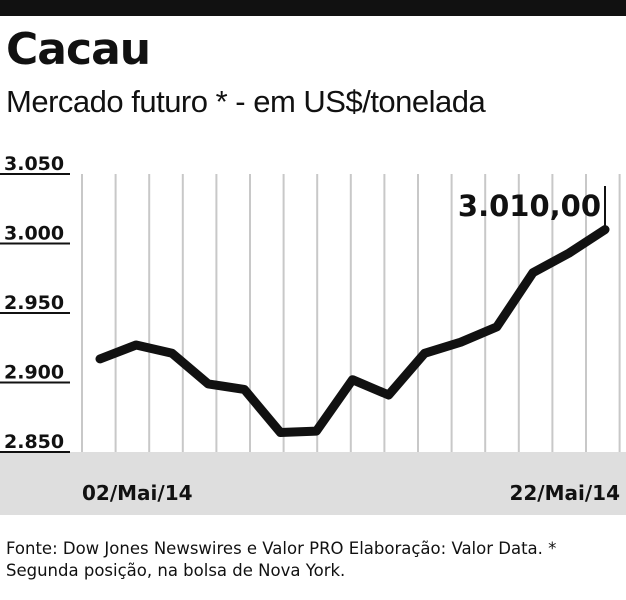 This screenshot has width=626, height=600. What do you see at coordinates (34, 373) in the screenshot?
I see `y-tick-label: 2.900` at bounding box center [34, 373].